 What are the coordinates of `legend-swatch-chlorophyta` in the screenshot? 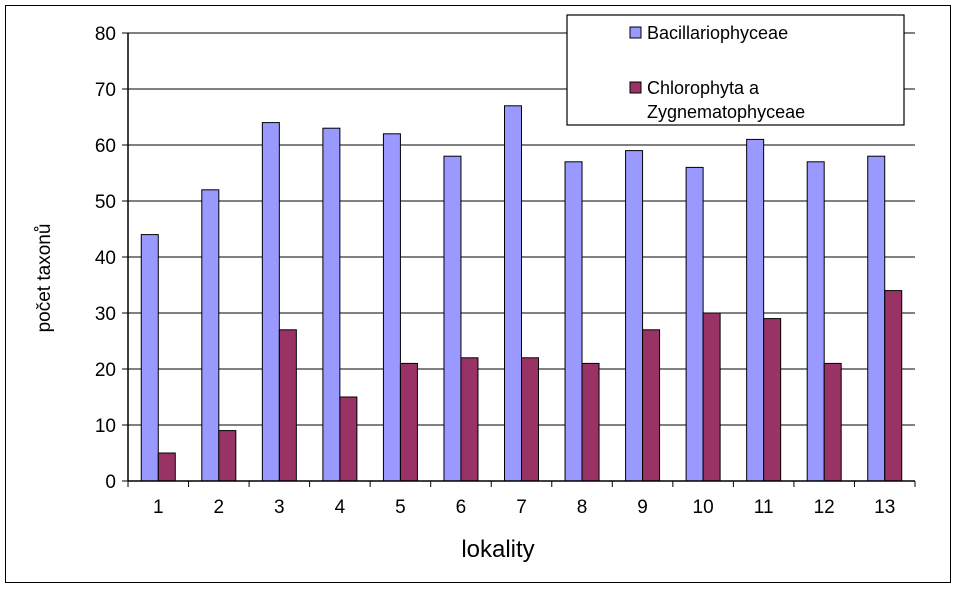 It's located at (635, 87).